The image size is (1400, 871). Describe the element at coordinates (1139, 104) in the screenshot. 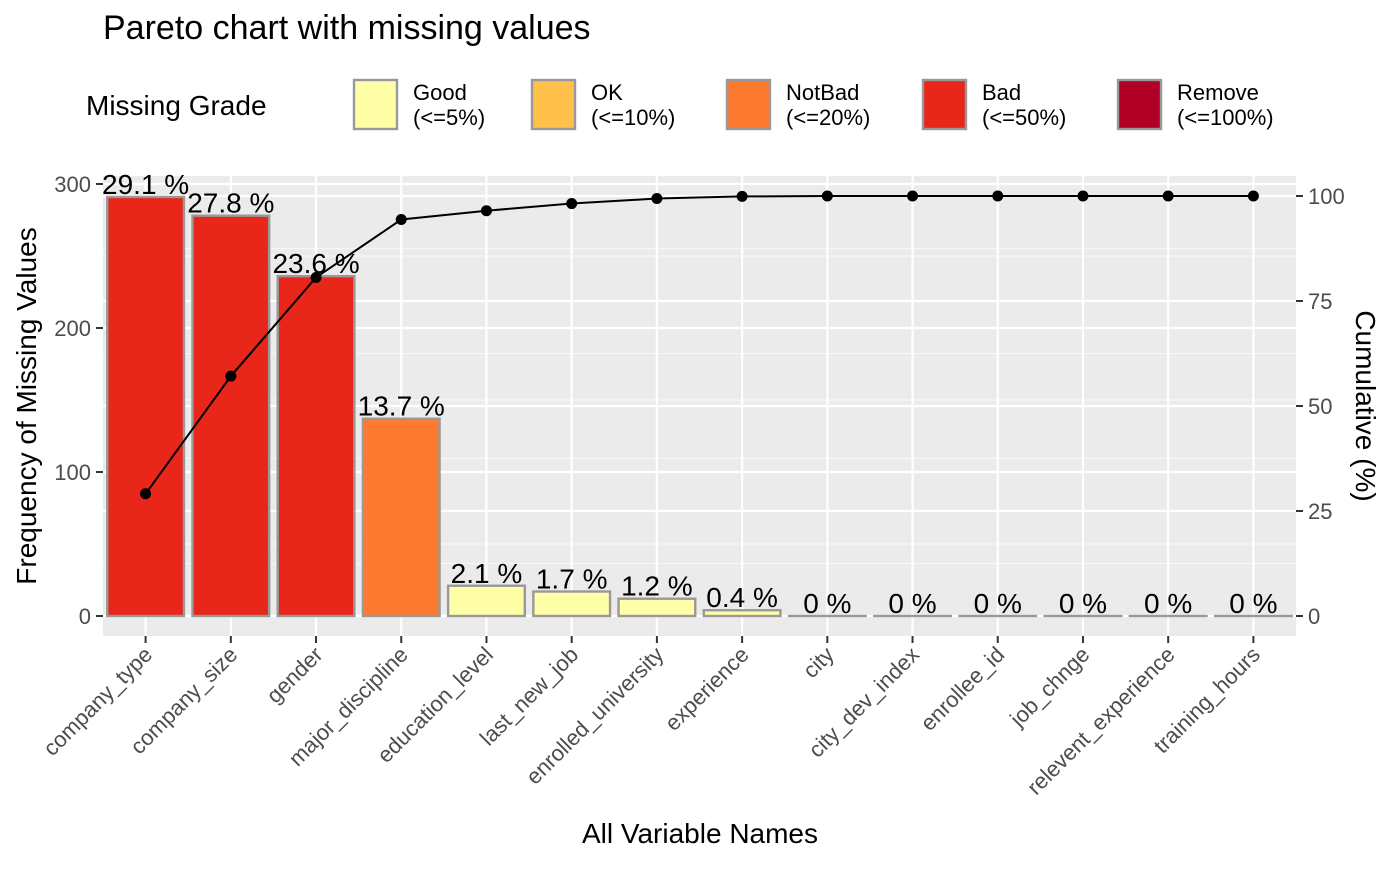

I see `legend-key-remove` at that location.